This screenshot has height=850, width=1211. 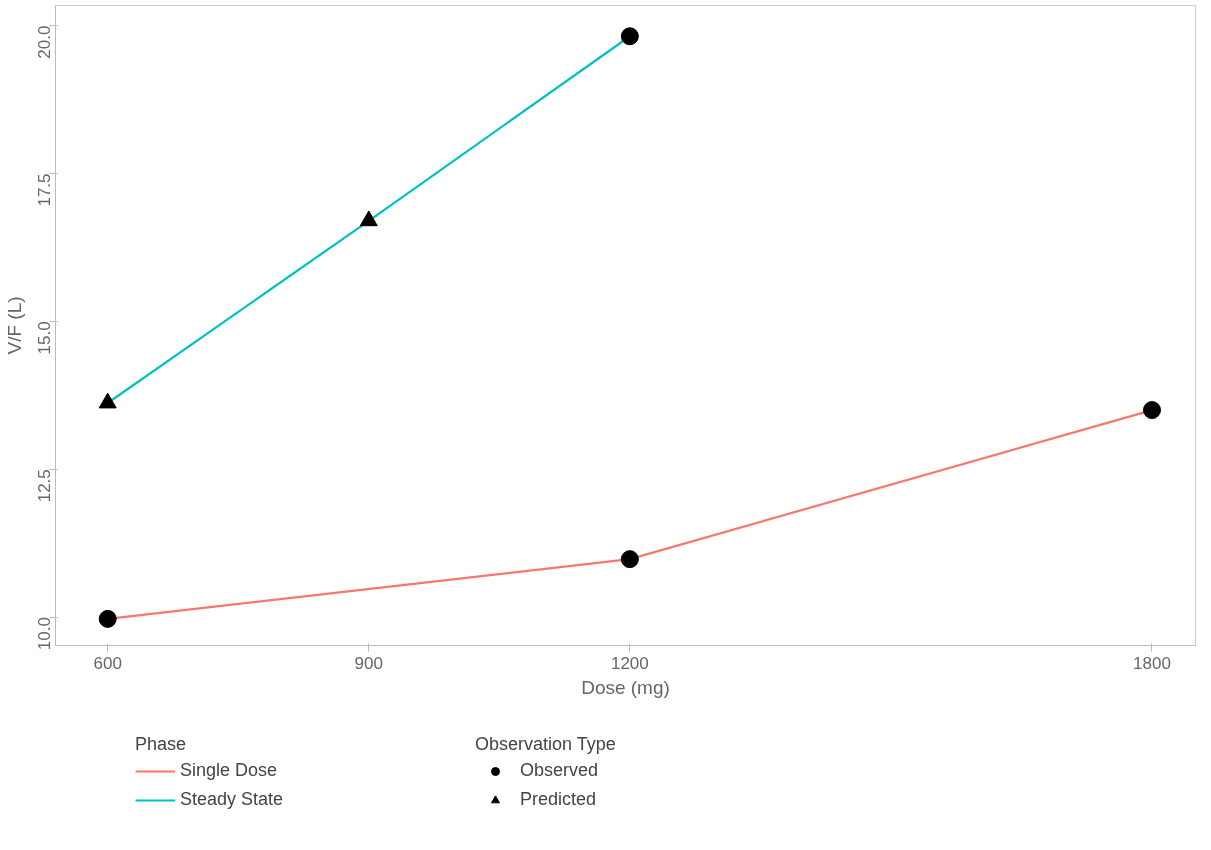 I want to click on x-tick-label: 1800, so click(x=1152, y=663).